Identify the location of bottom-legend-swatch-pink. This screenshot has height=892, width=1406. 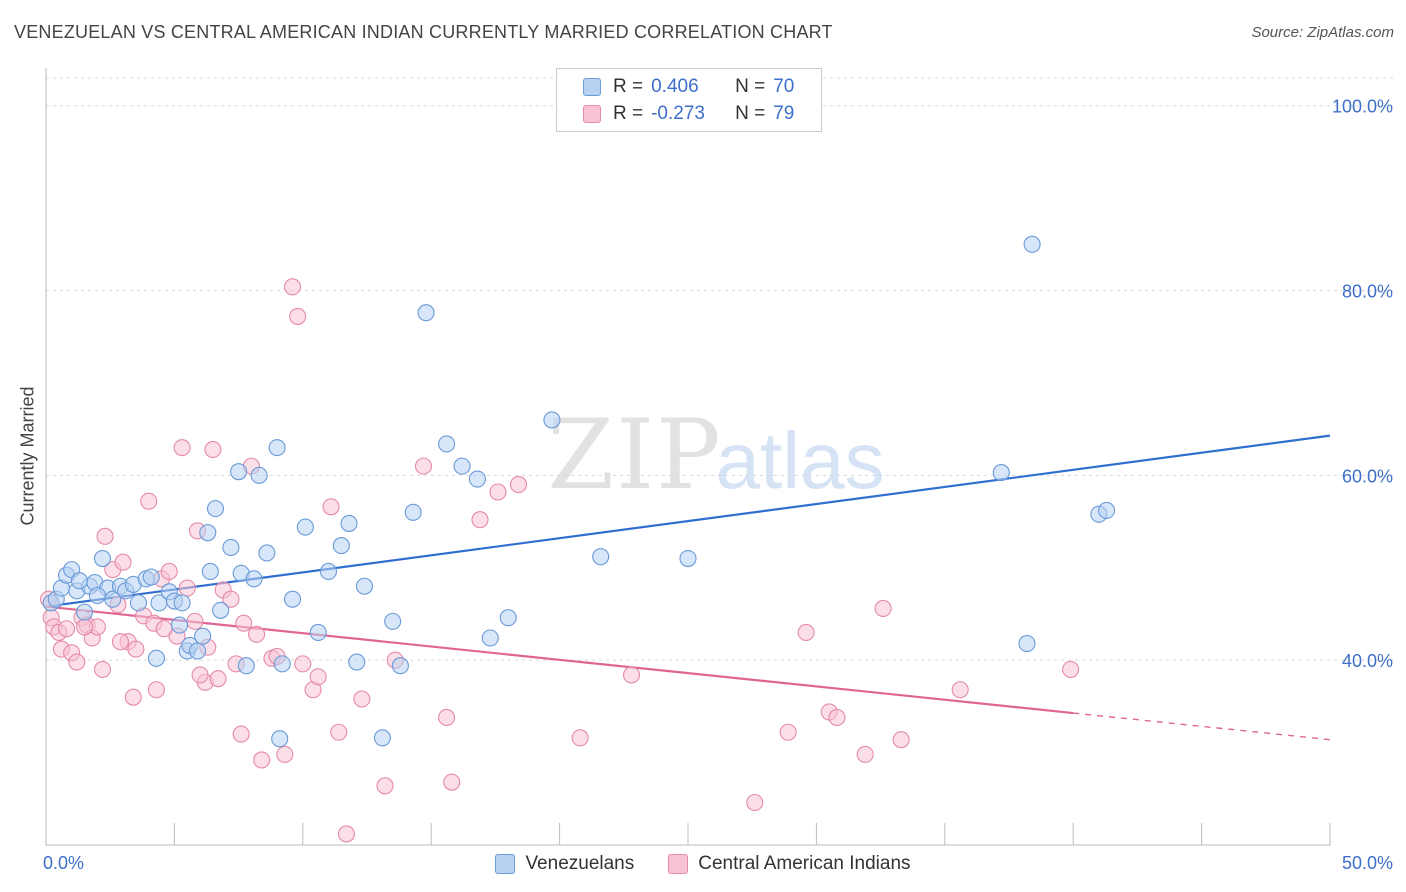
(678, 864).